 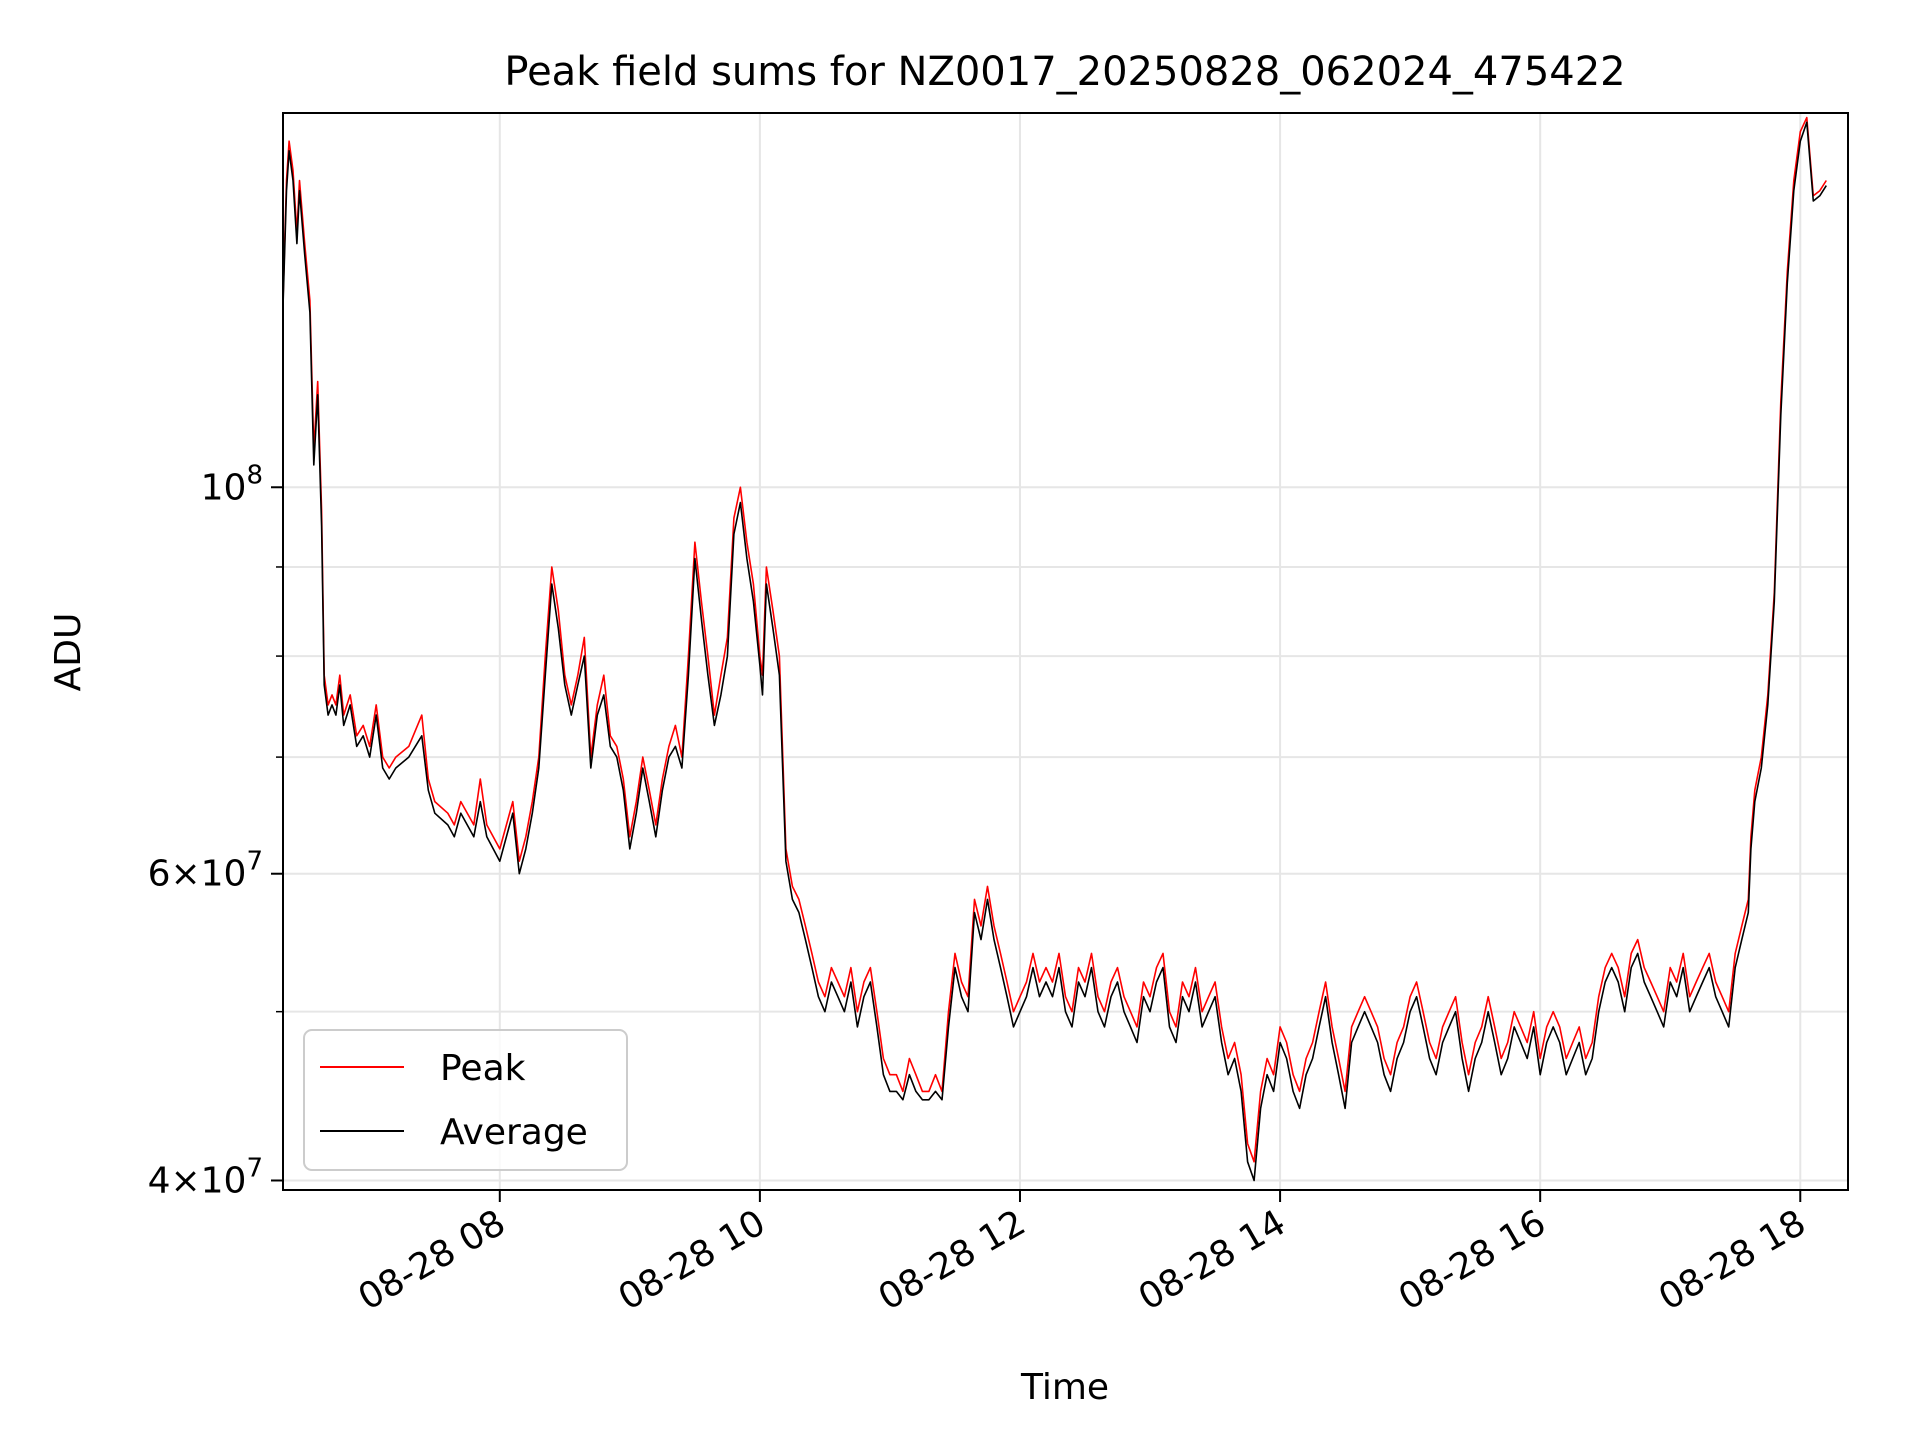 What do you see at coordinates (68, 652) in the screenshot?
I see `y-axis-label: ADU` at bounding box center [68, 652].